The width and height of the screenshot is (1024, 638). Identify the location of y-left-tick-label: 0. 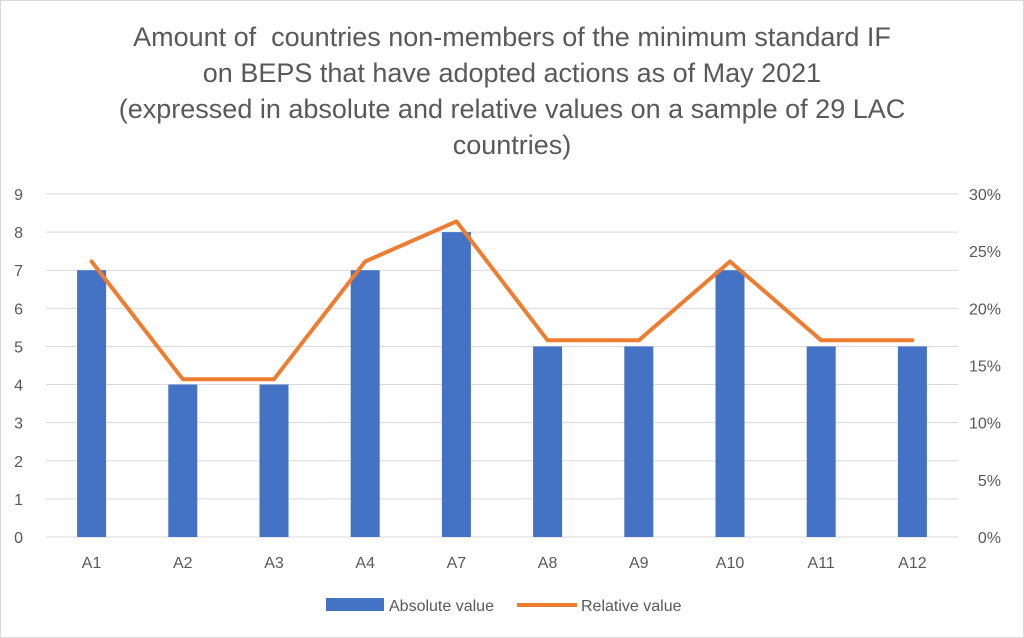
(18, 538).